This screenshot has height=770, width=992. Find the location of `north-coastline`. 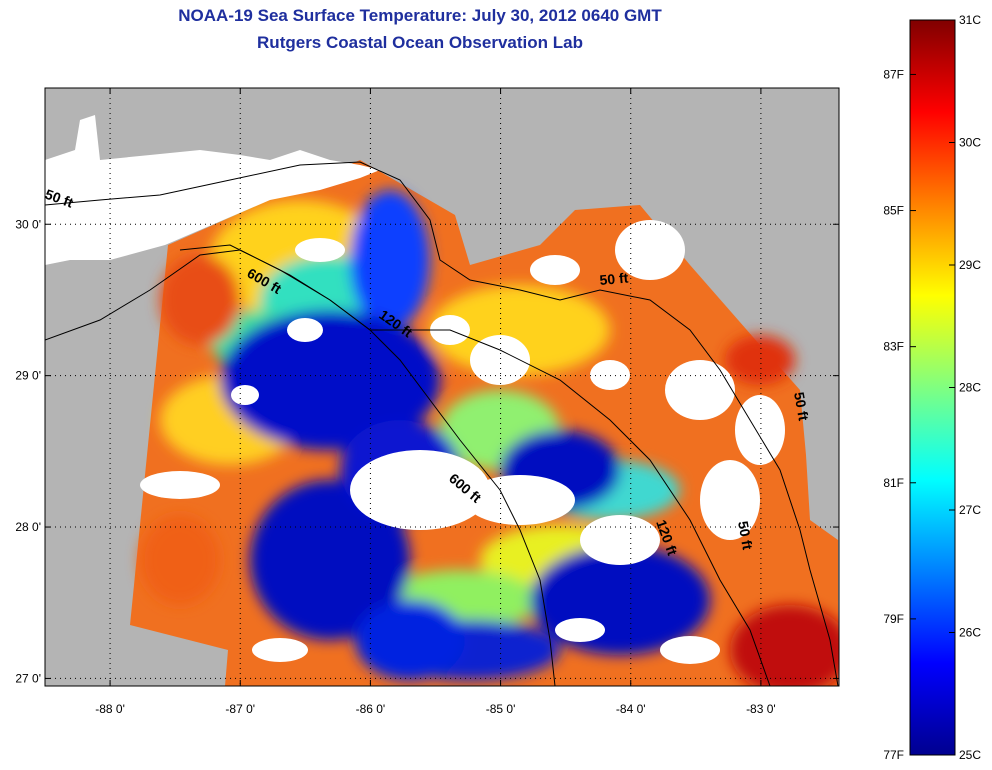

north-coastline is located at coordinates (212, 190).